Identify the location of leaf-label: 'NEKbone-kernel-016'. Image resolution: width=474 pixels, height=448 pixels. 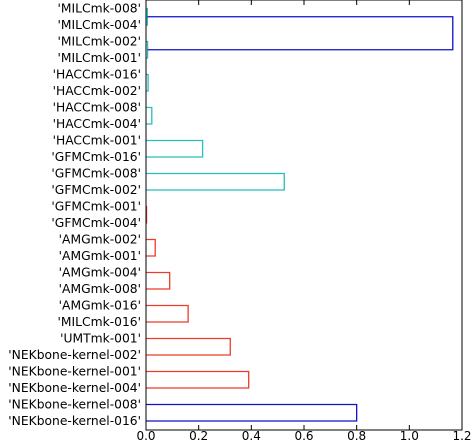
(74, 421).